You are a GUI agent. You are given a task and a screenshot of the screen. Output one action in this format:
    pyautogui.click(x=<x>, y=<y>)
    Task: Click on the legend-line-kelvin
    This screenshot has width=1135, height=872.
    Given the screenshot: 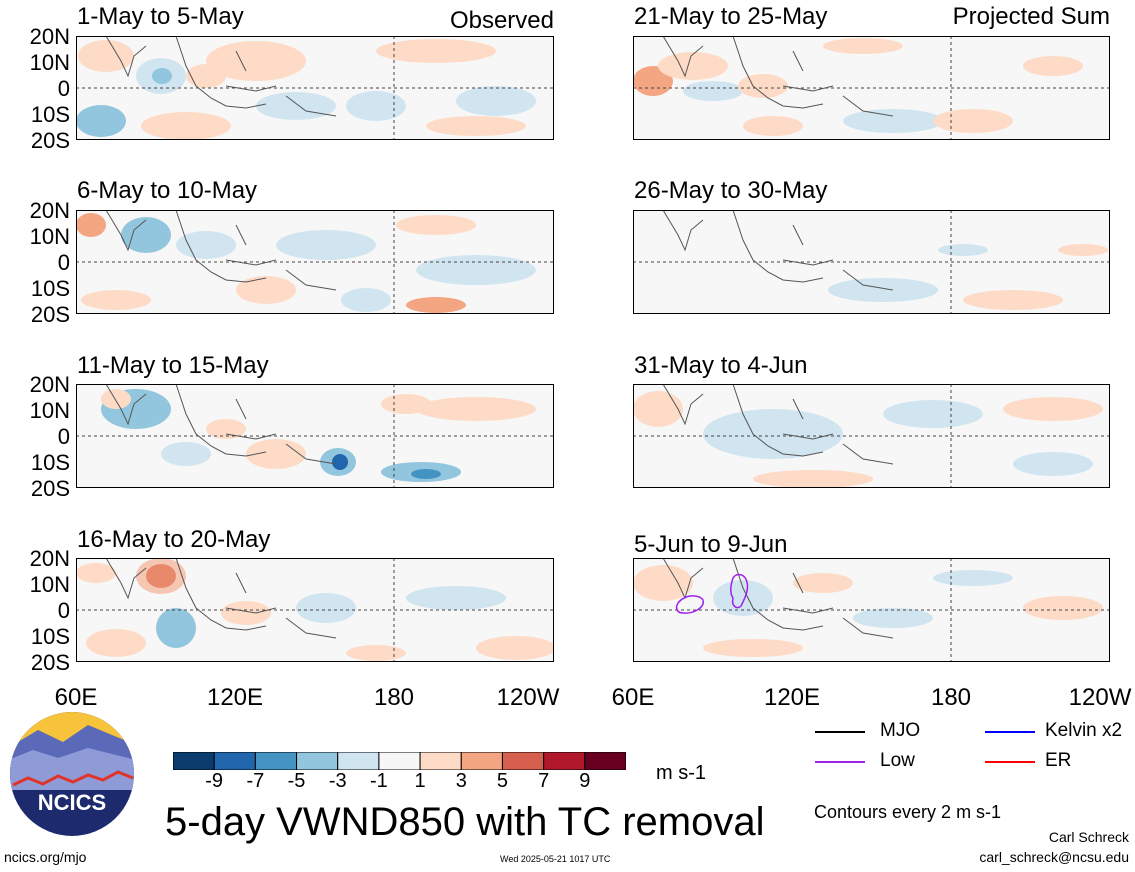 What is the action you would take?
    pyautogui.click(x=1010, y=732)
    